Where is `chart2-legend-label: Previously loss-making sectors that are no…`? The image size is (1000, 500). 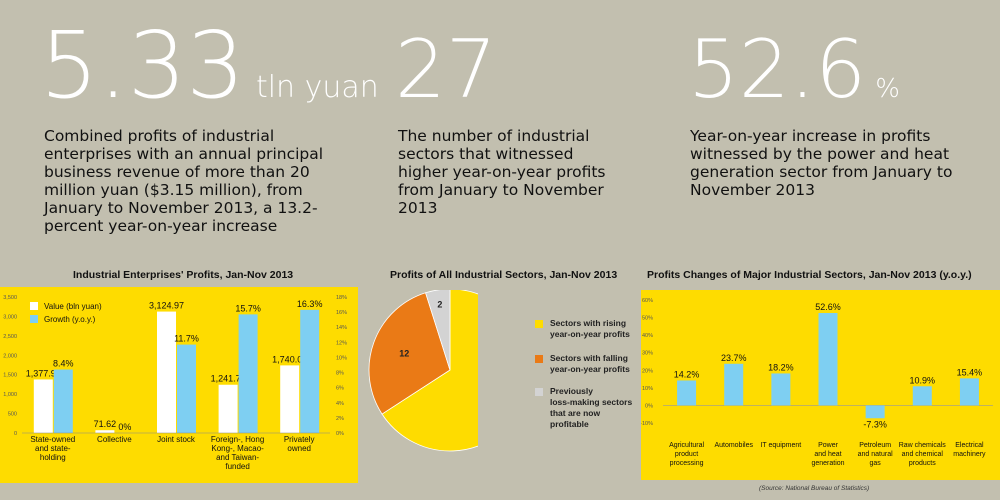 chart2-legend-label: Previously loss-making sectors that are no… is located at coordinates (591, 407).